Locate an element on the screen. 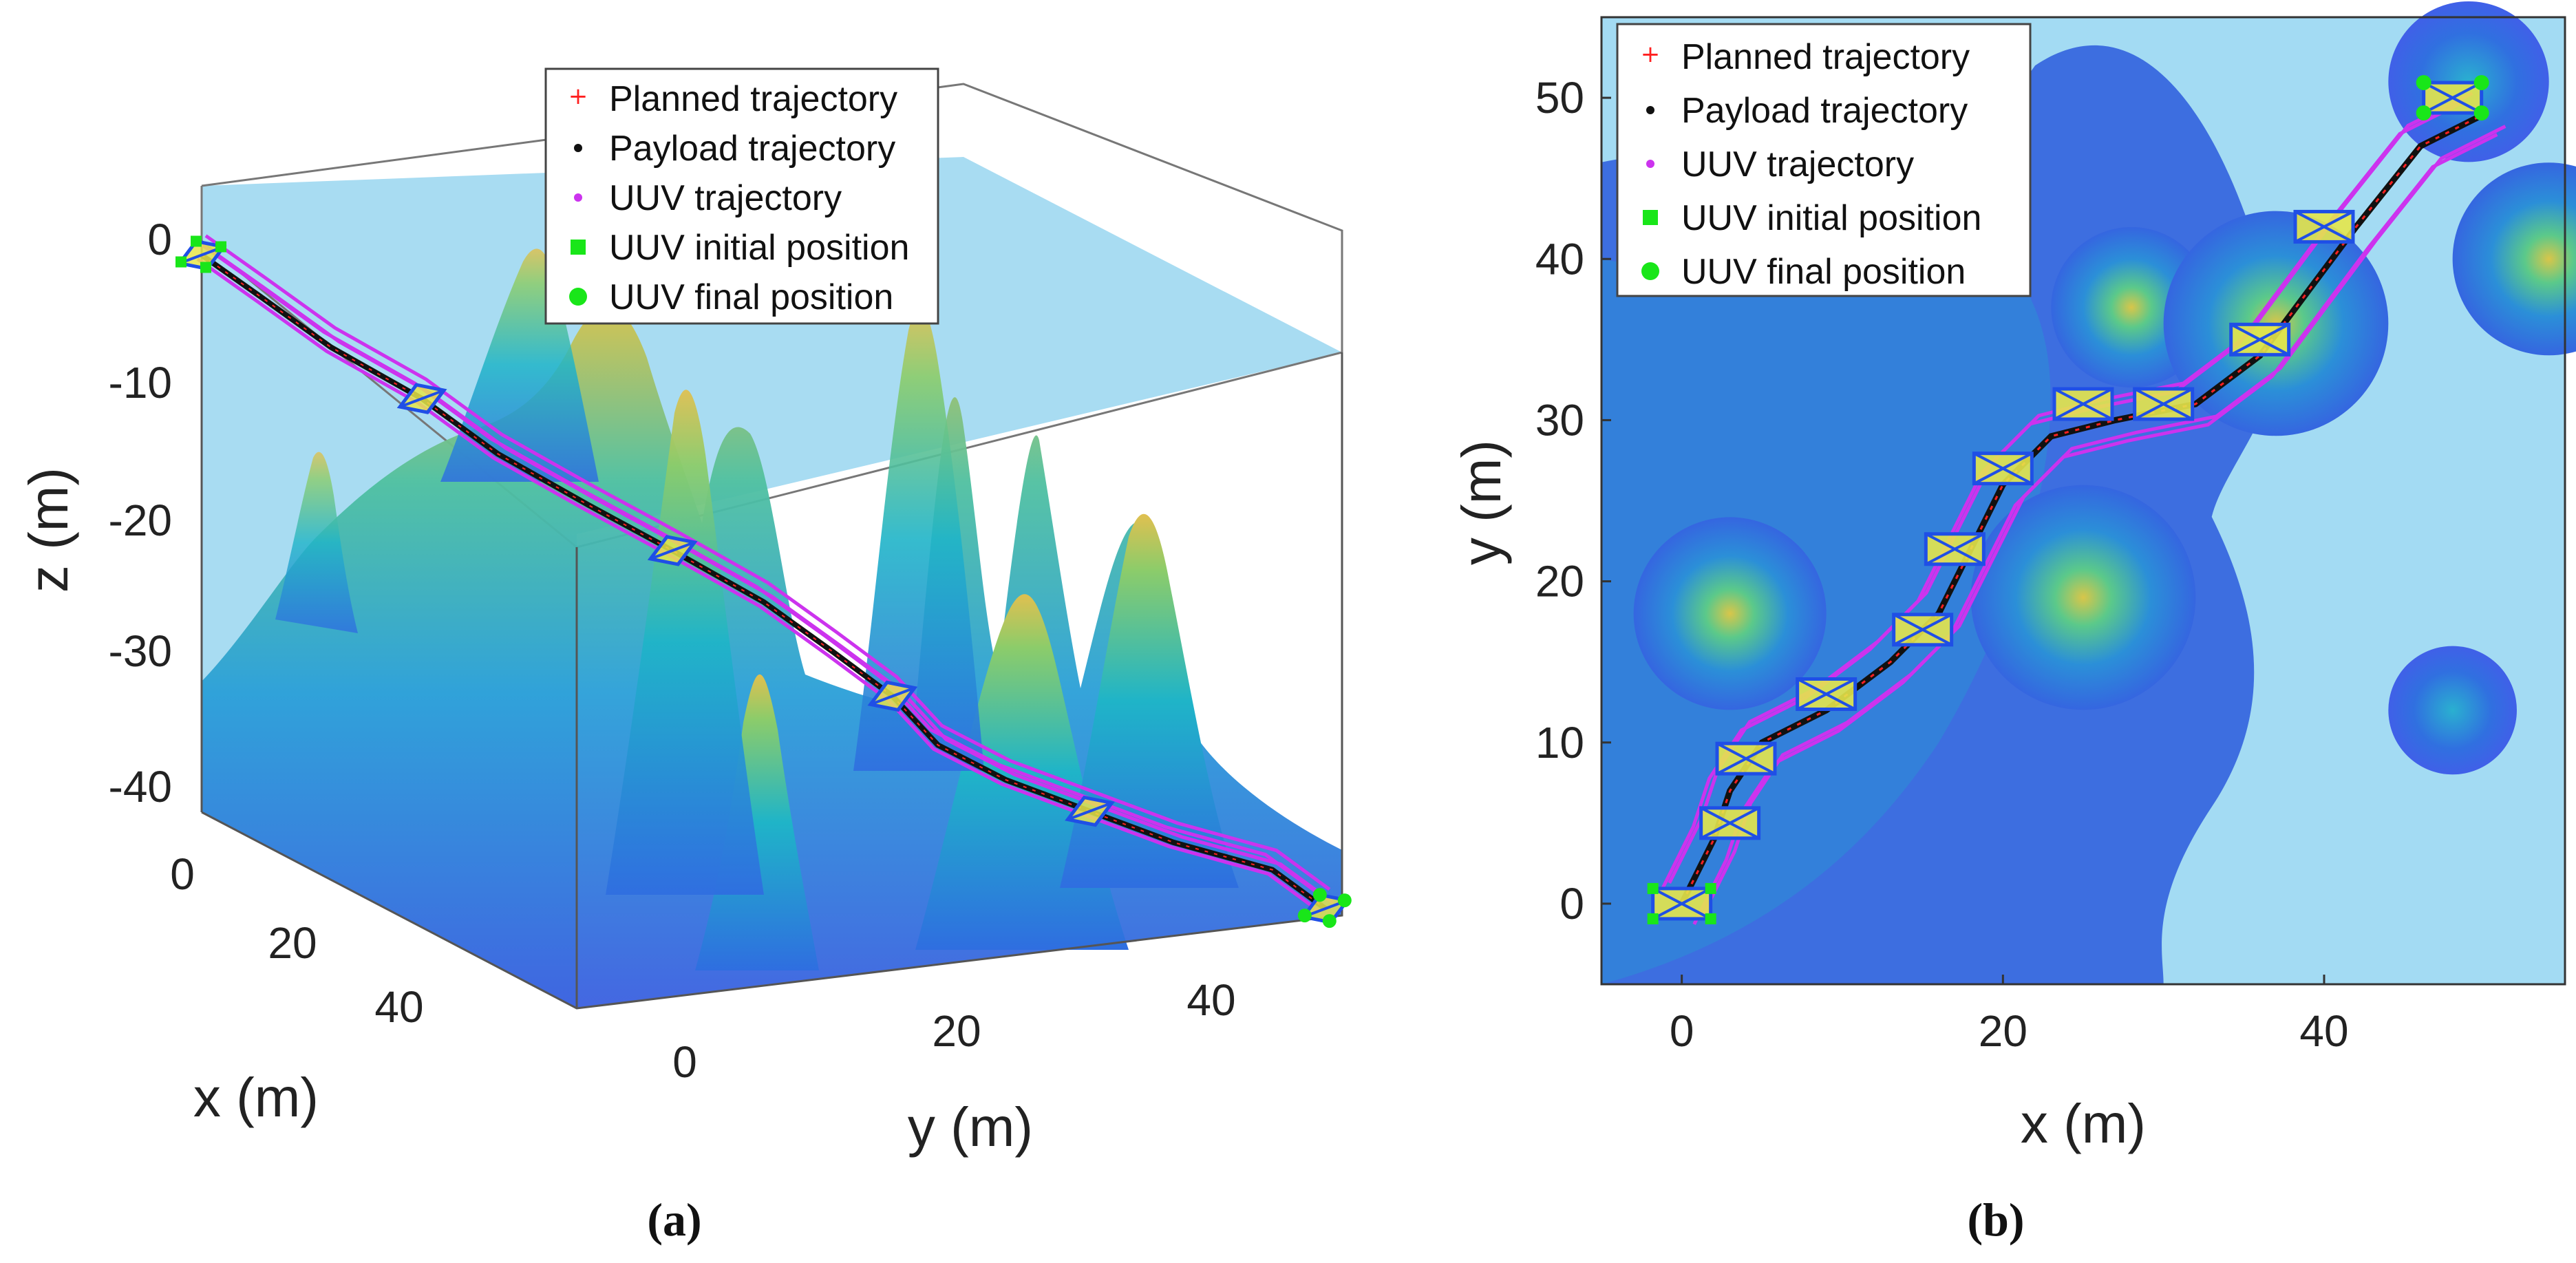  y-tick-label: 50 is located at coordinates (1559, 98).